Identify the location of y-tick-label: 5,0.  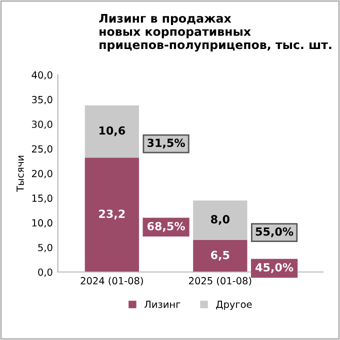
(45, 248).